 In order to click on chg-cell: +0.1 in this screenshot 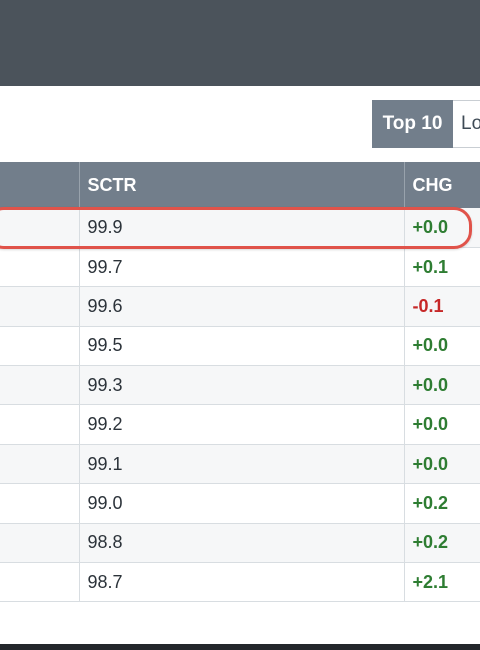, I will do `click(442, 267)`.